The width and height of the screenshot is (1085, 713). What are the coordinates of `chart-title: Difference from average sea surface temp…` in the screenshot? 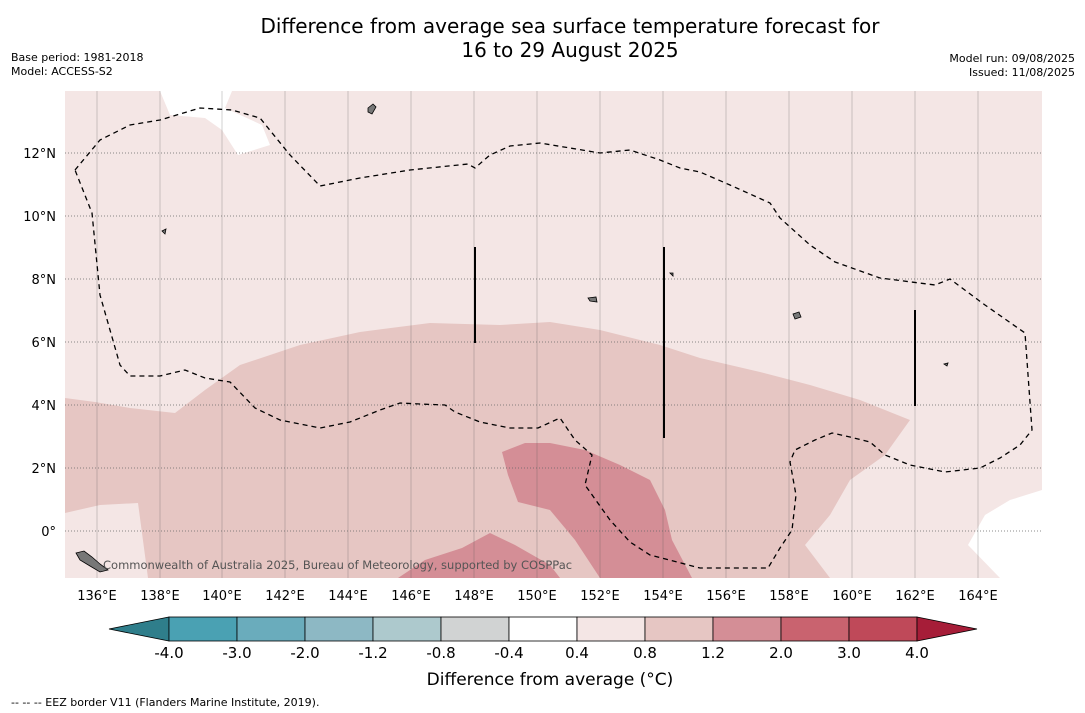 It's located at (570, 38).